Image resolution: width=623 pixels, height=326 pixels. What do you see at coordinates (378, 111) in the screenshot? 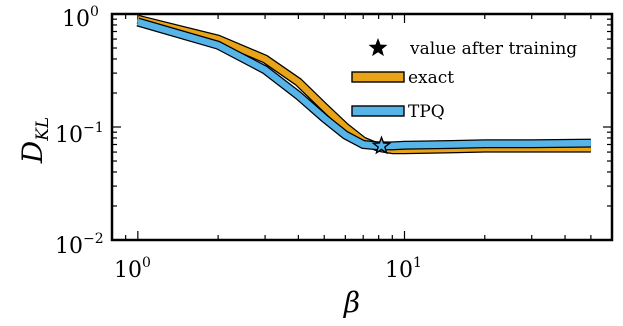
I see `legend-swatch-tpq` at bounding box center [378, 111].